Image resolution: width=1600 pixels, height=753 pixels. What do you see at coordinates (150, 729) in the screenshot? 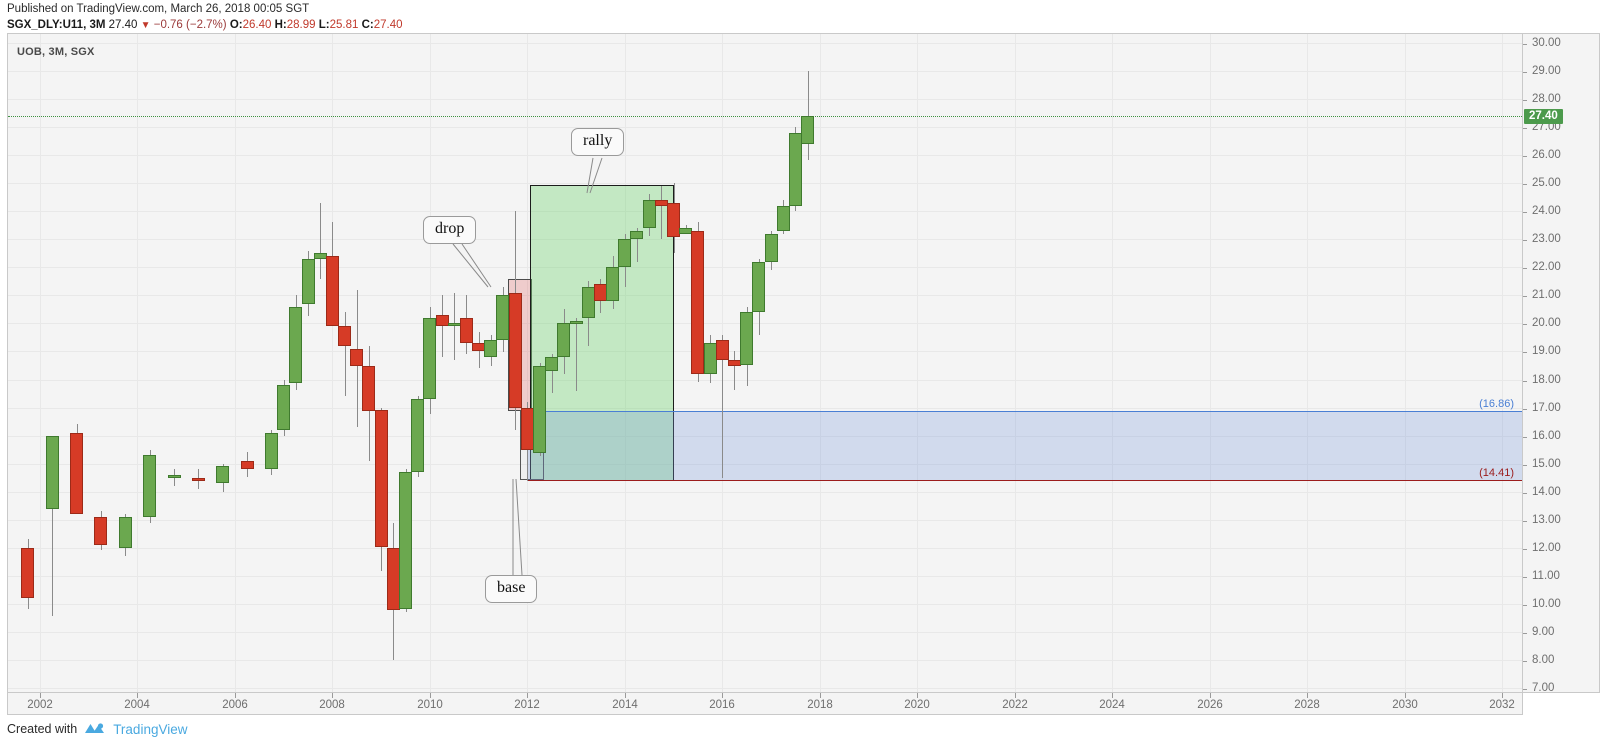
I see `tradingview-label: TradingView` at bounding box center [150, 729].